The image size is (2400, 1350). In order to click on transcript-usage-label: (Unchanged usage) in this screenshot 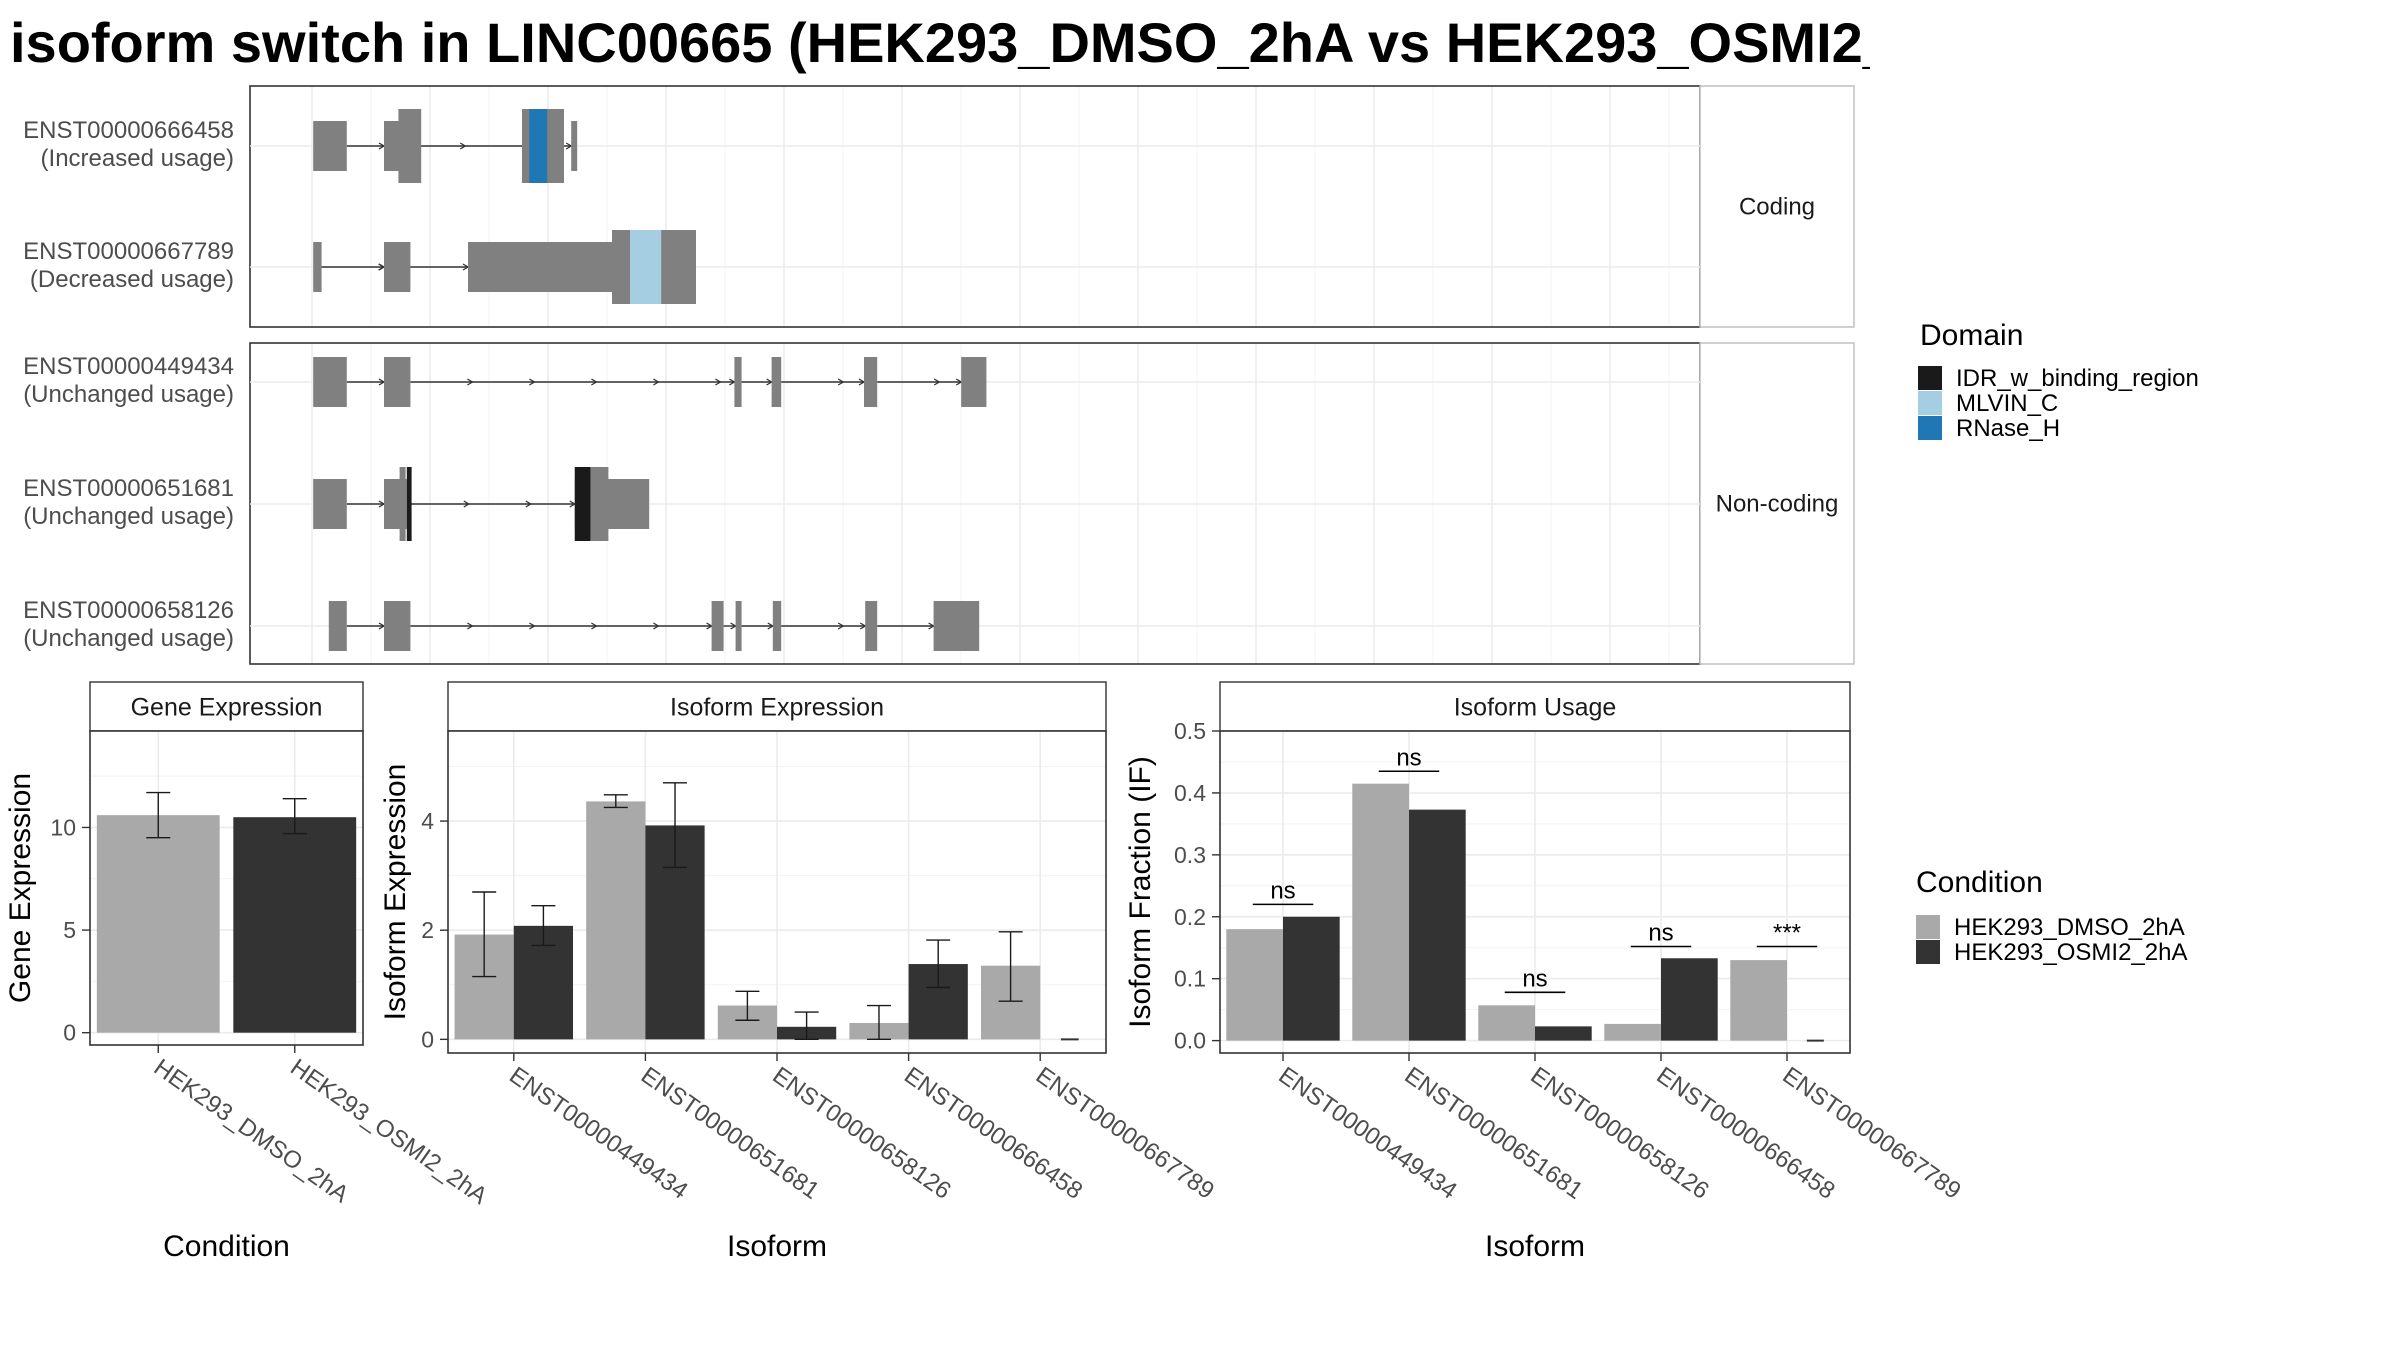, I will do `click(128, 516)`.